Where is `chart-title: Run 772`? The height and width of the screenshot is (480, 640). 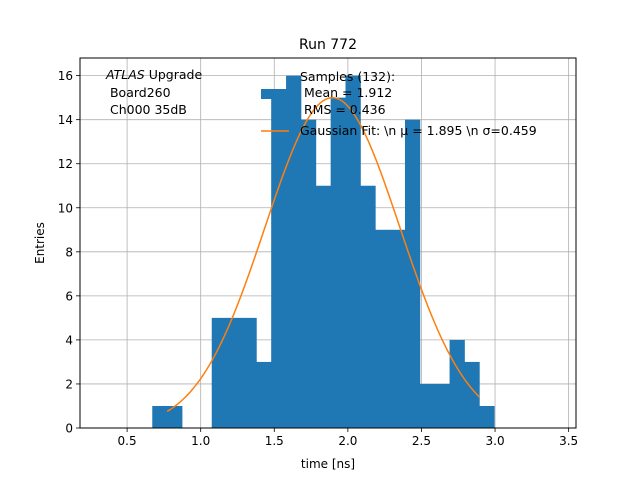
chart-title: Run 772 is located at coordinates (328, 45).